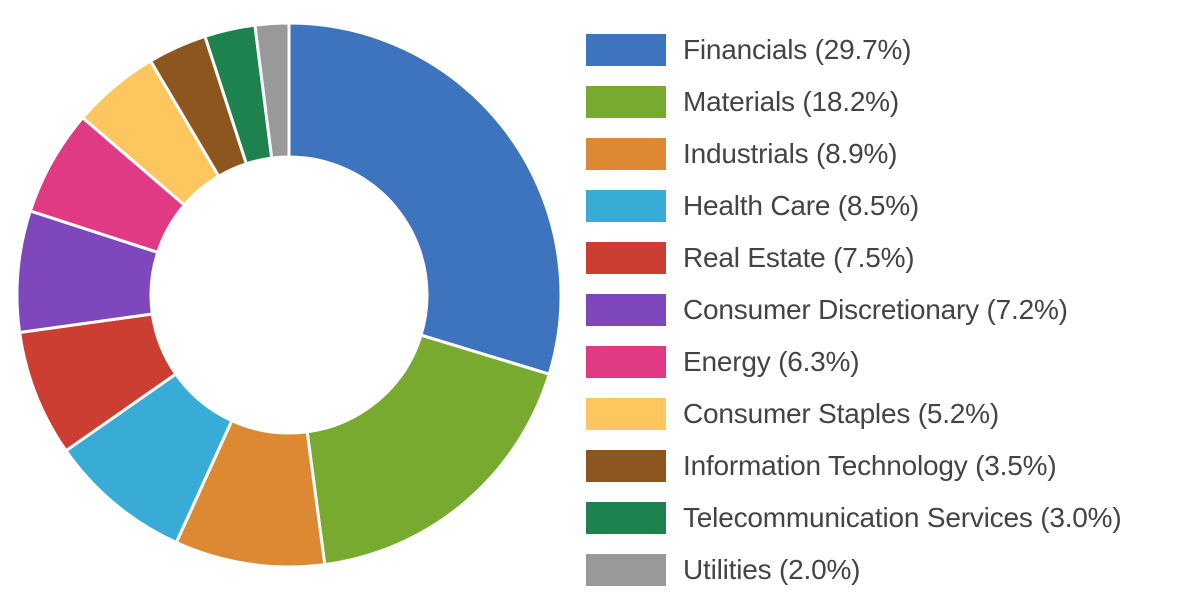  Describe the element at coordinates (771, 361) in the screenshot. I see `legend-label: Energy (6.3%)` at that location.